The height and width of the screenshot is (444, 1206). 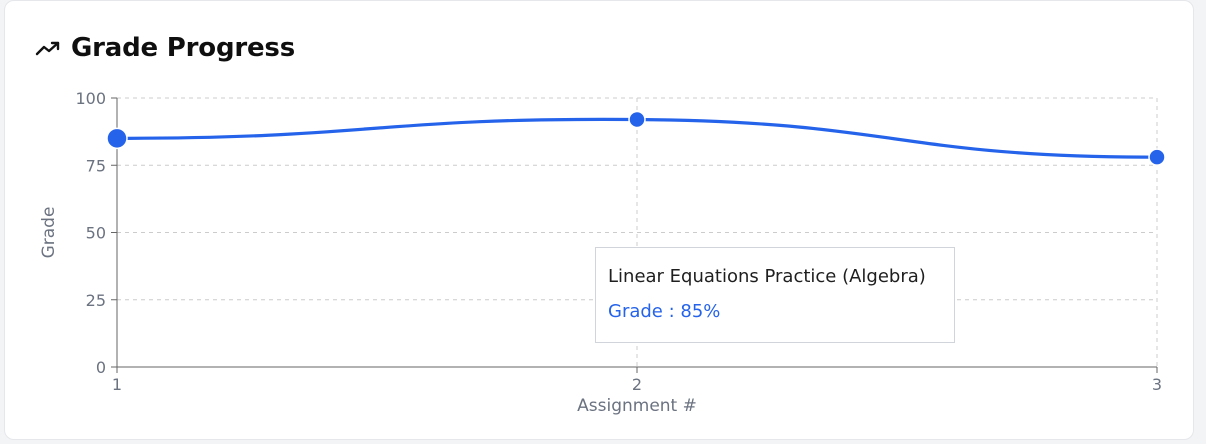 I want to click on y-tick-label-100: 100, so click(x=90, y=98).